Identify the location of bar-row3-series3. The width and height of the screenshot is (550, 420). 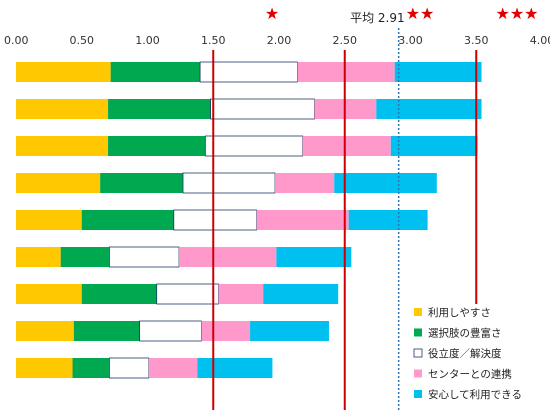
(254, 146).